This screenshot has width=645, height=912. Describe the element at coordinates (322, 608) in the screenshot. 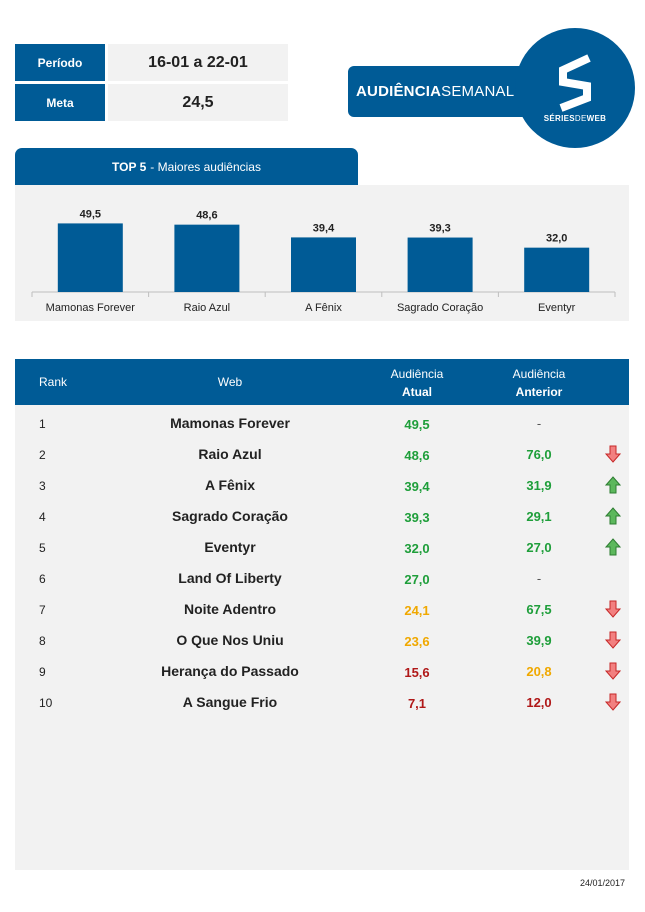

I see `table-row: 7 Noite Adentro 24,1 67,5` at that location.